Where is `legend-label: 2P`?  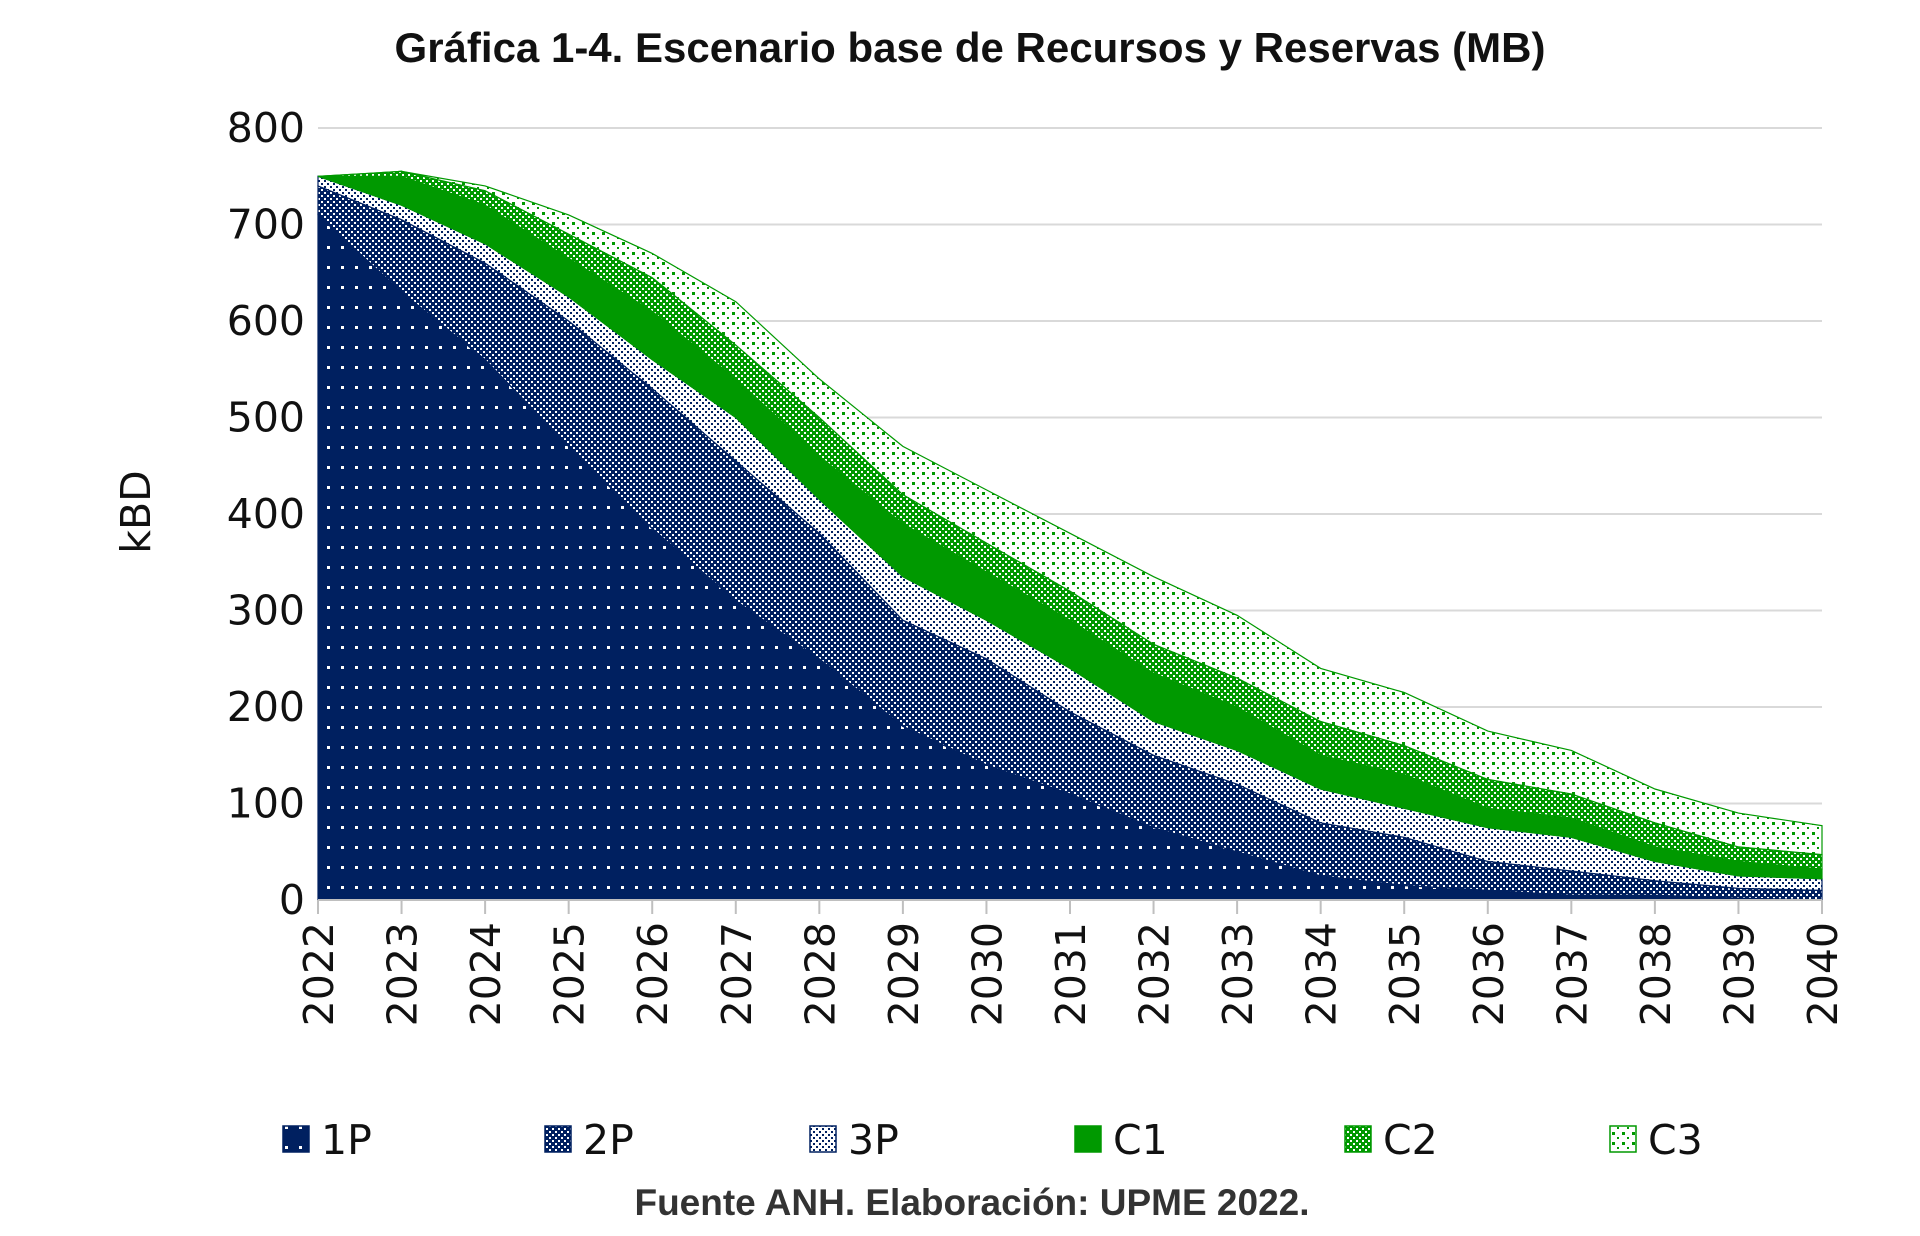 legend-label: 2P is located at coordinates (608, 1140).